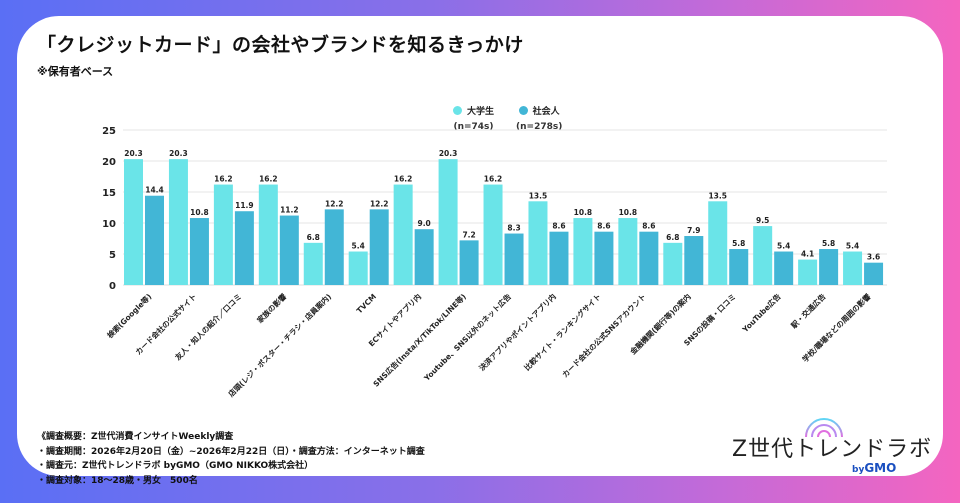 The image size is (960, 503). What do you see at coordinates (873, 257) in the screenshot?
I see `data-label: 3.6` at bounding box center [873, 257].